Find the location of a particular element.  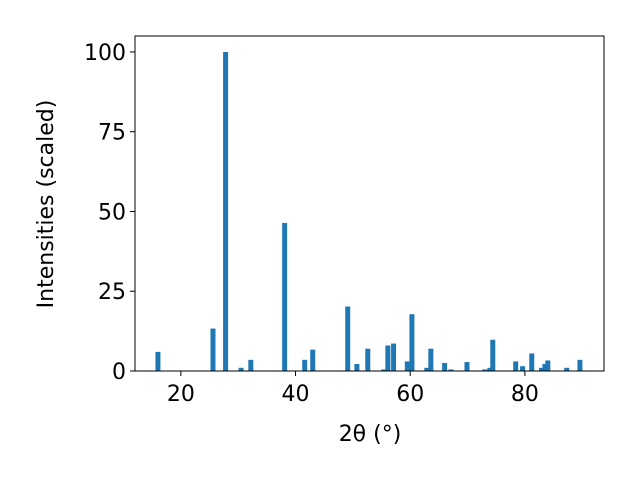

x-tick-label: 60 is located at coordinates (410, 394).